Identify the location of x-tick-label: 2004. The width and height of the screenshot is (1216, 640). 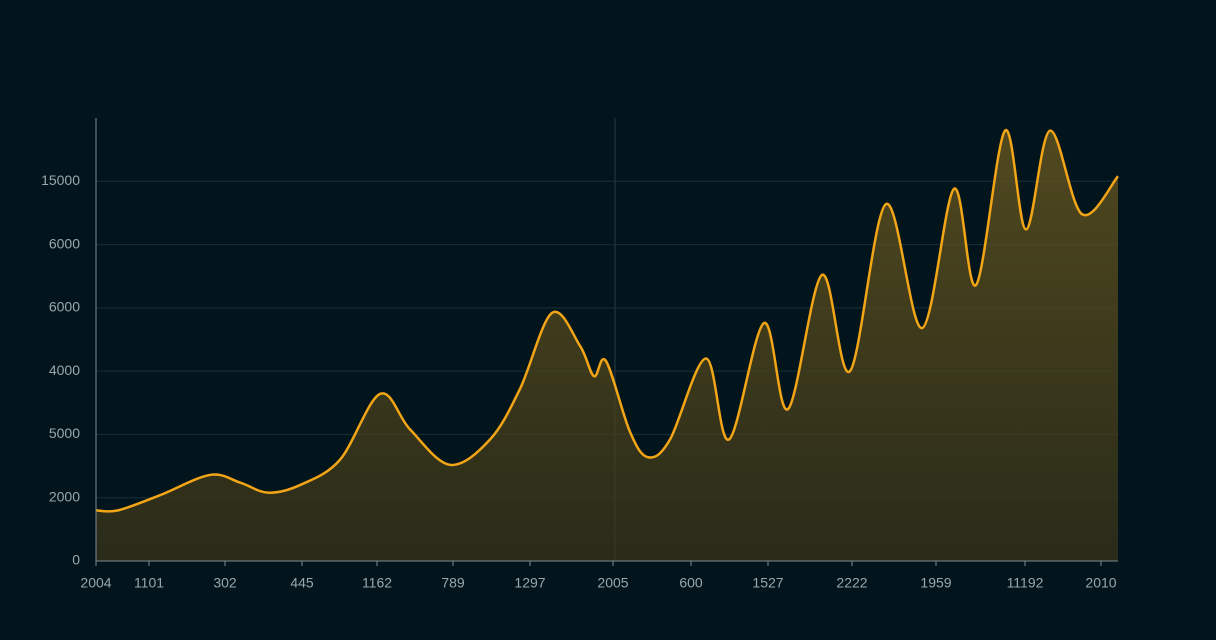
(95, 583).